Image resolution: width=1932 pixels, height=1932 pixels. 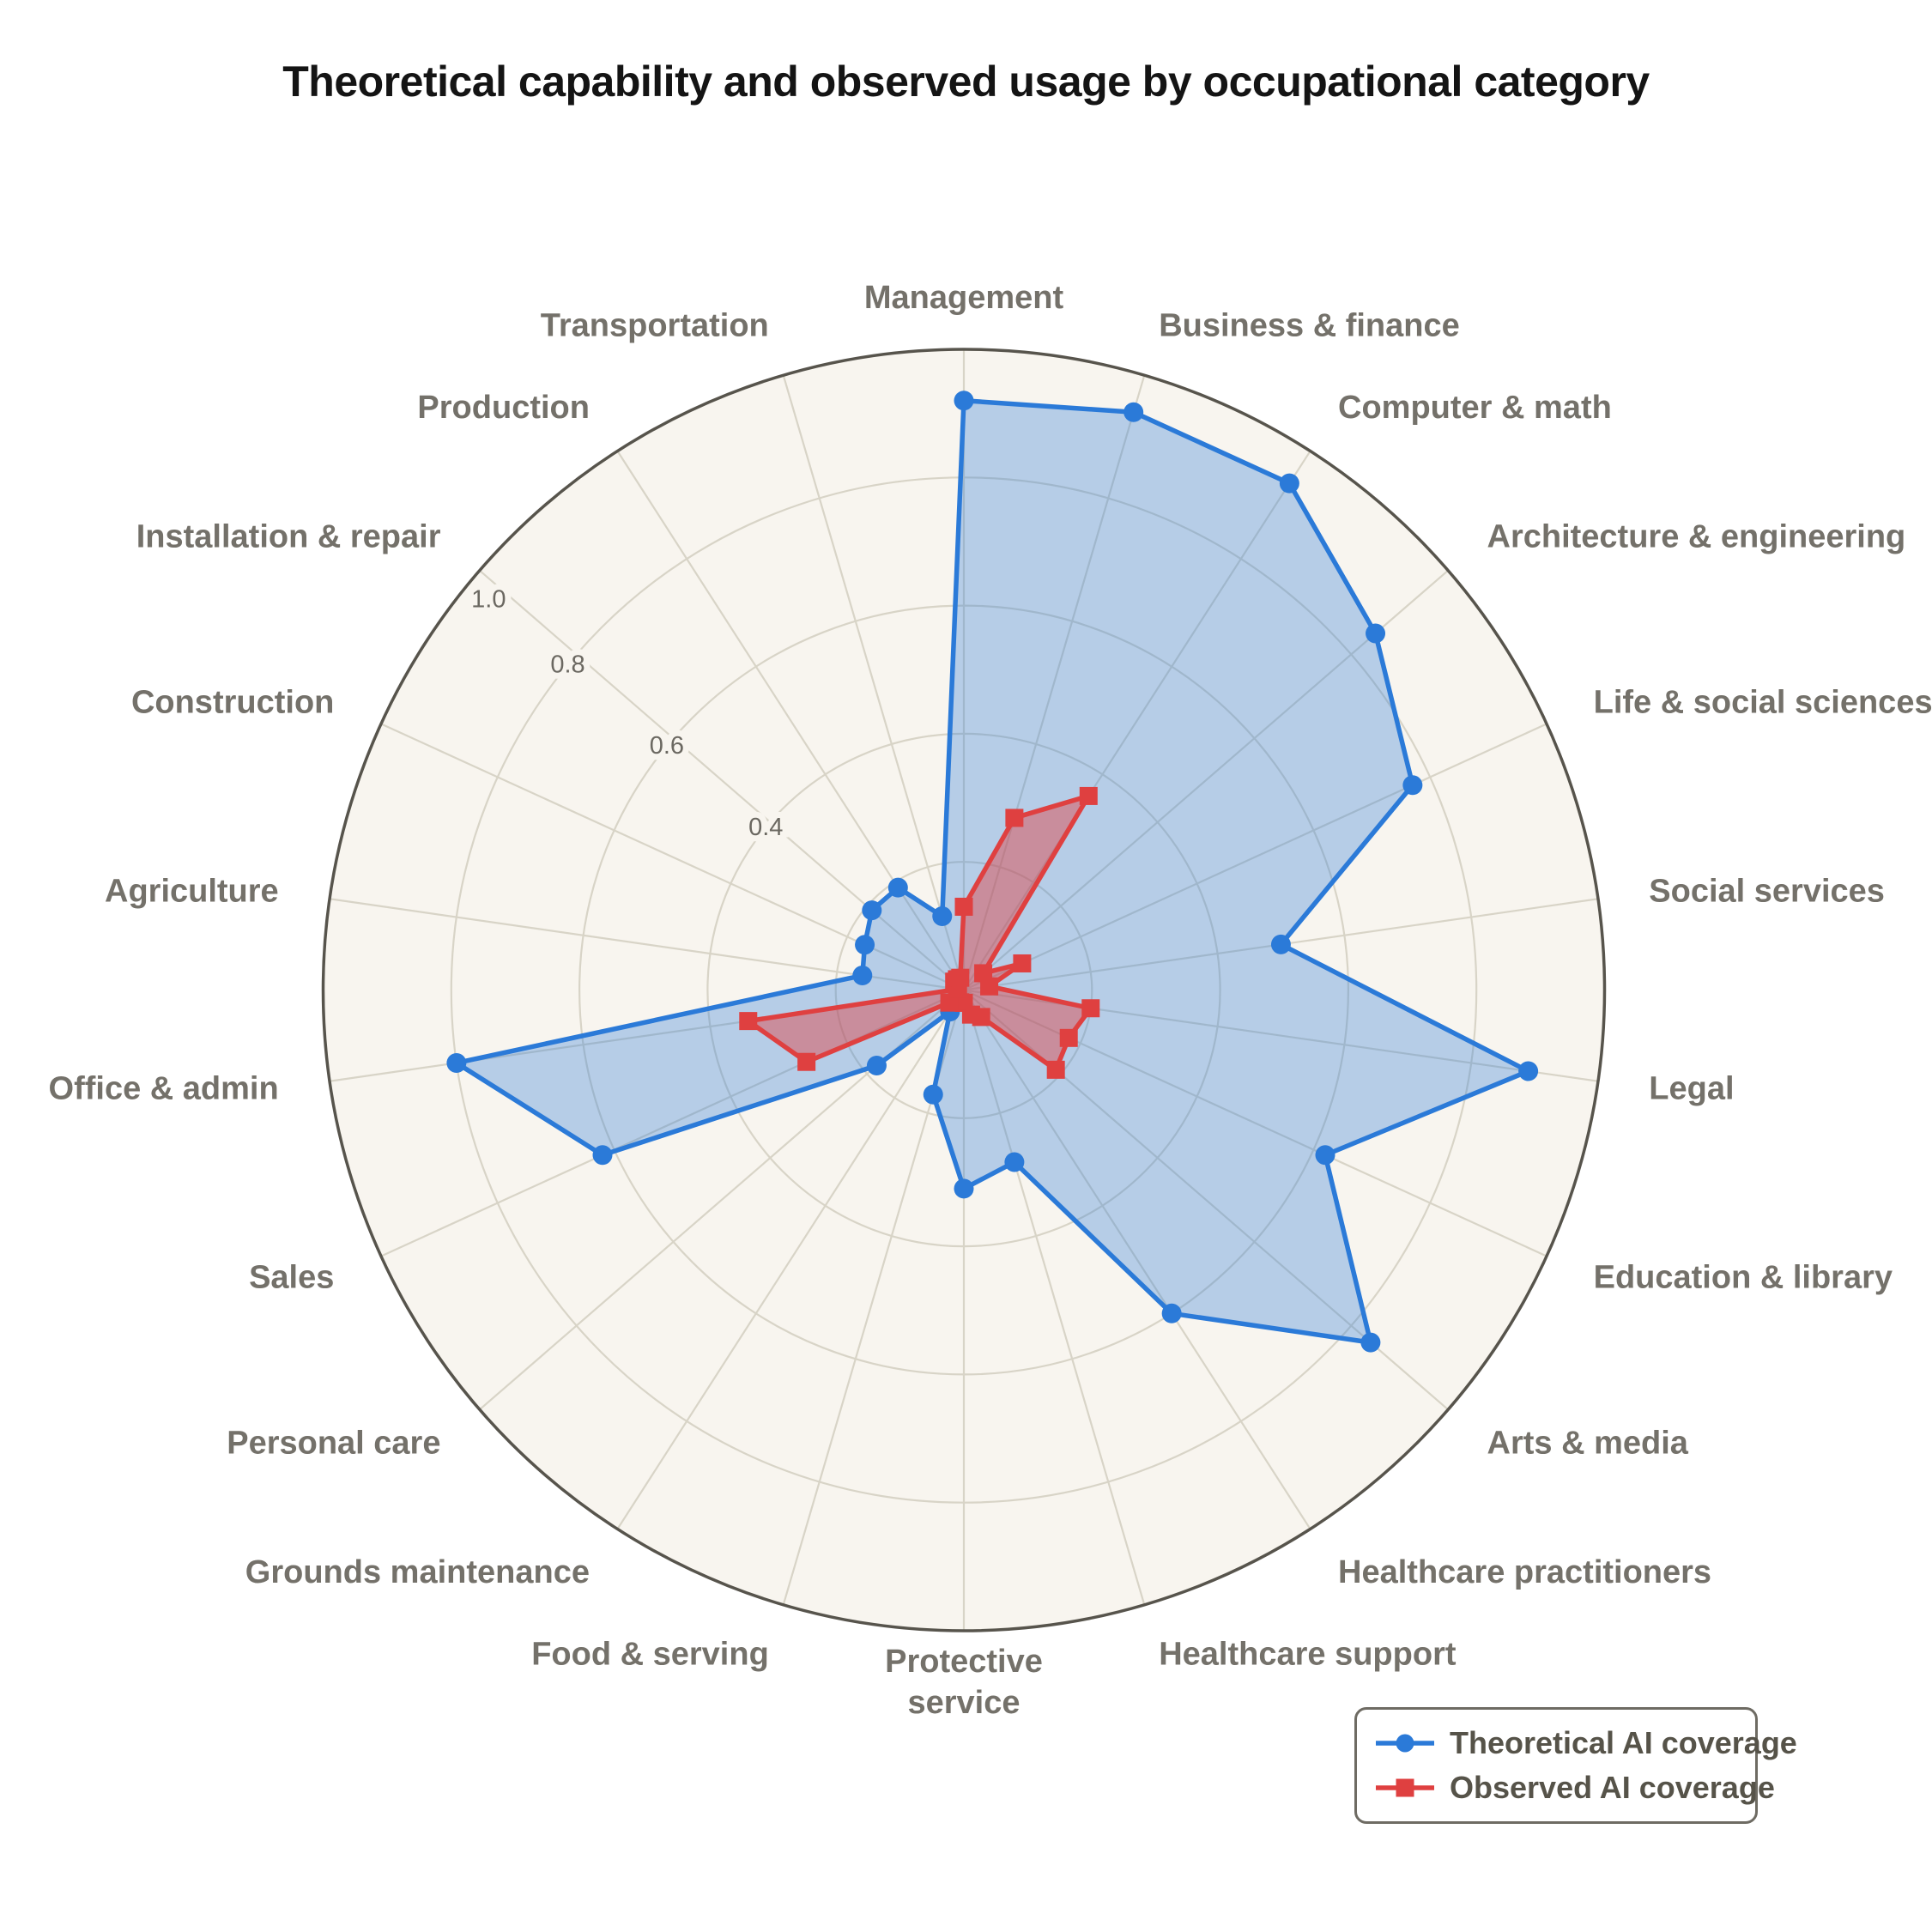 I want to click on point-observed-ai-coverage-arts-media, so click(x=1055, y=1069).